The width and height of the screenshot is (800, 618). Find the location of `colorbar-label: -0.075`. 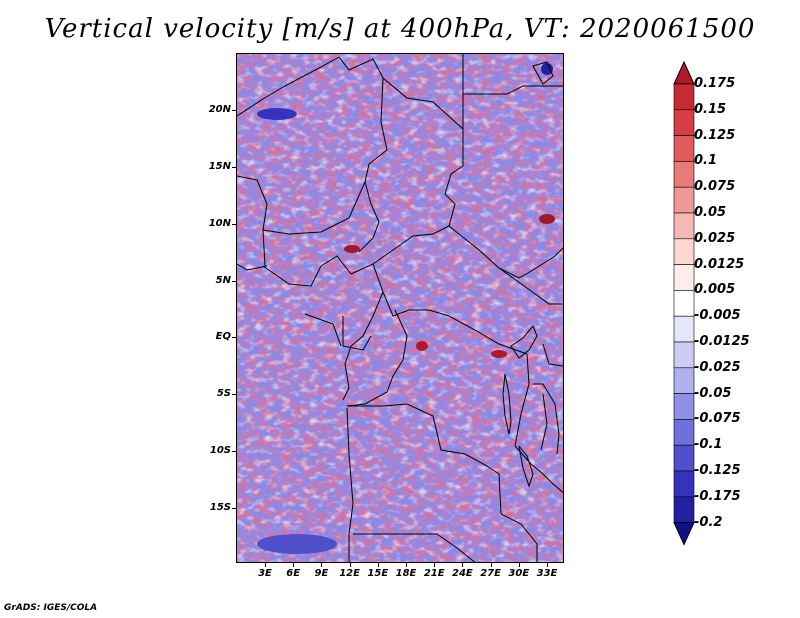

colorbar-label: -0.075 is located at coordinates (717, 419).